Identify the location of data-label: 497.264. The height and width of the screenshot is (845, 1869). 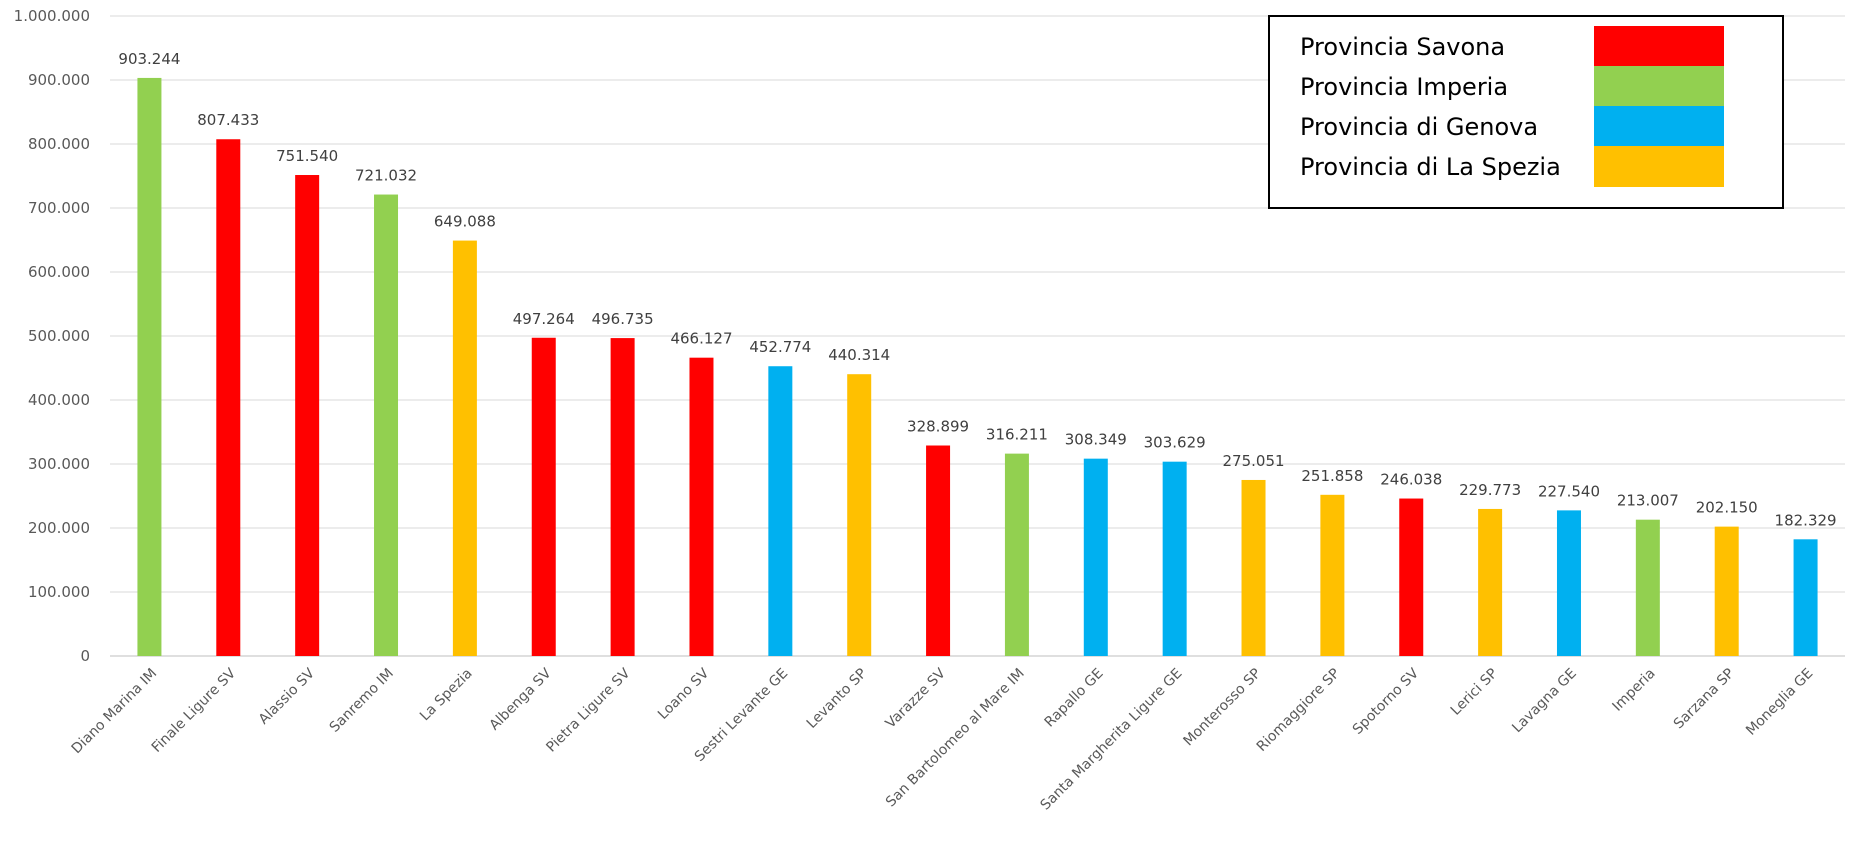
(544, 319).